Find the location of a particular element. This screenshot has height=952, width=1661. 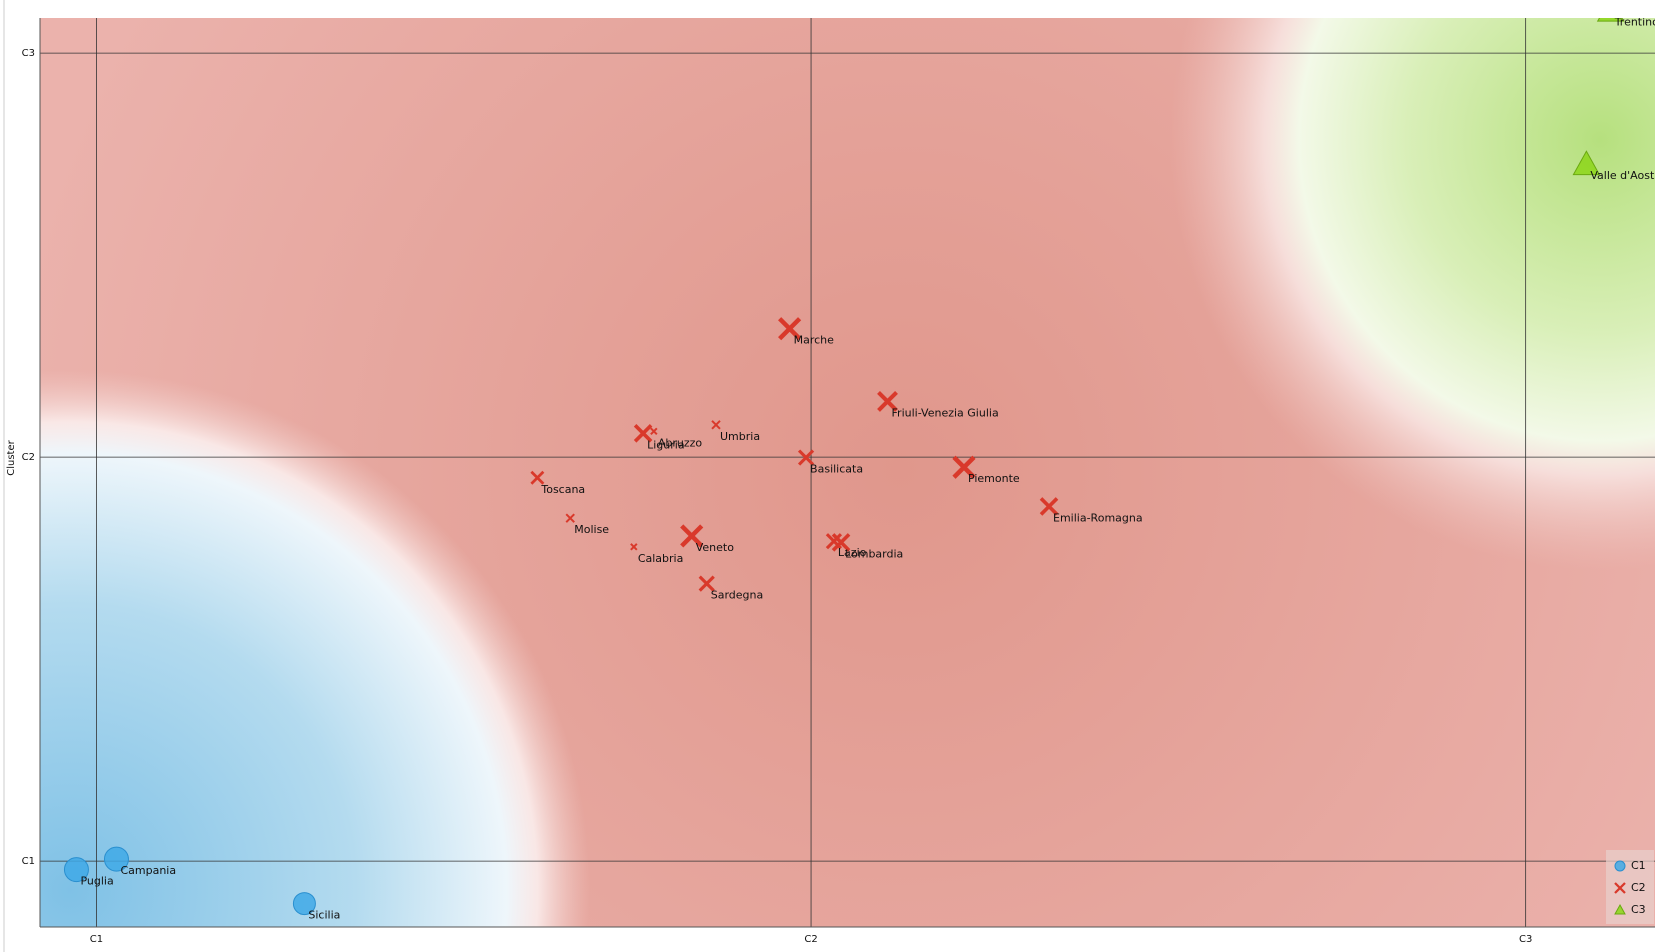

point-label: Veneto is located at coordinates (715, 547).